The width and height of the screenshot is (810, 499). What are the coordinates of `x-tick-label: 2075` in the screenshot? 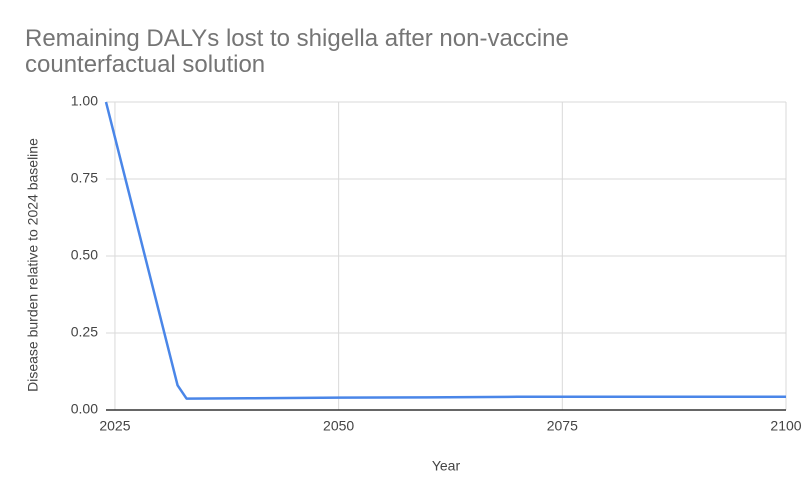 It's located at (562, 426).